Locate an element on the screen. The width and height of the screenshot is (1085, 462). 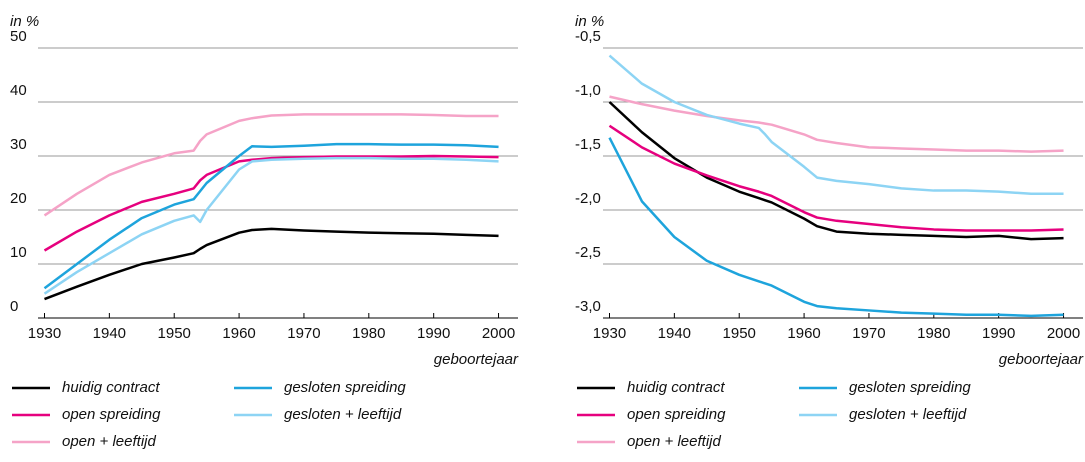
y-tick-label: 40 is located at coordinates (18, 90).